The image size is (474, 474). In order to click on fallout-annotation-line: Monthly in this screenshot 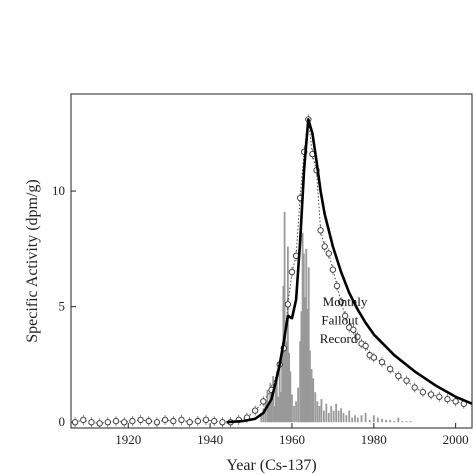, I will do `click(345, 301)`.